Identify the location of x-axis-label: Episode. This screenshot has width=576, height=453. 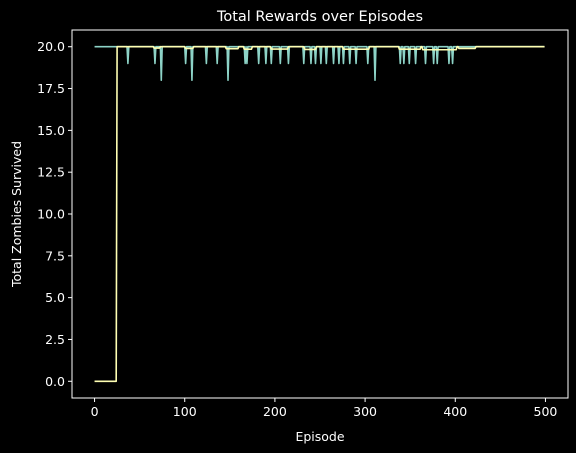
(319, 436).